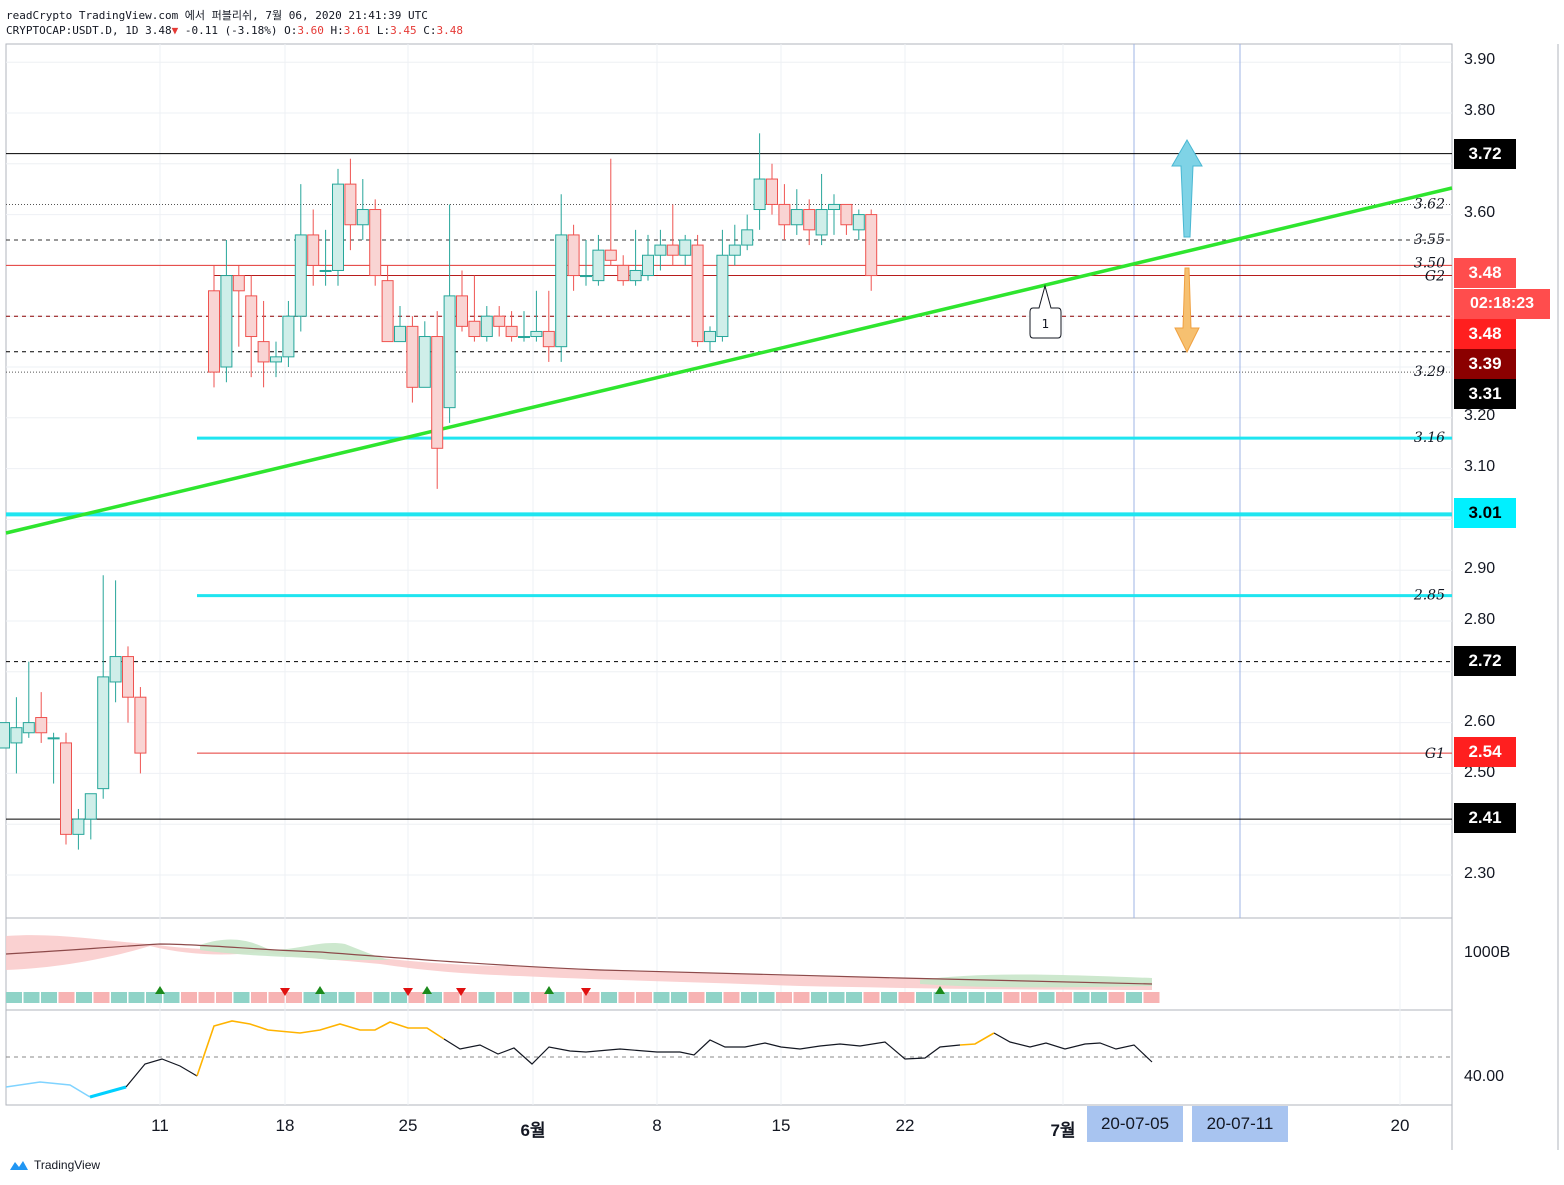 The height and width of the screenshot is (1185, 1564). What do you see at coordinates (1484, 1076) in the screenshot?
I see `oscillator-axis-label: 40.00` at bounding box center [1484, 1076].